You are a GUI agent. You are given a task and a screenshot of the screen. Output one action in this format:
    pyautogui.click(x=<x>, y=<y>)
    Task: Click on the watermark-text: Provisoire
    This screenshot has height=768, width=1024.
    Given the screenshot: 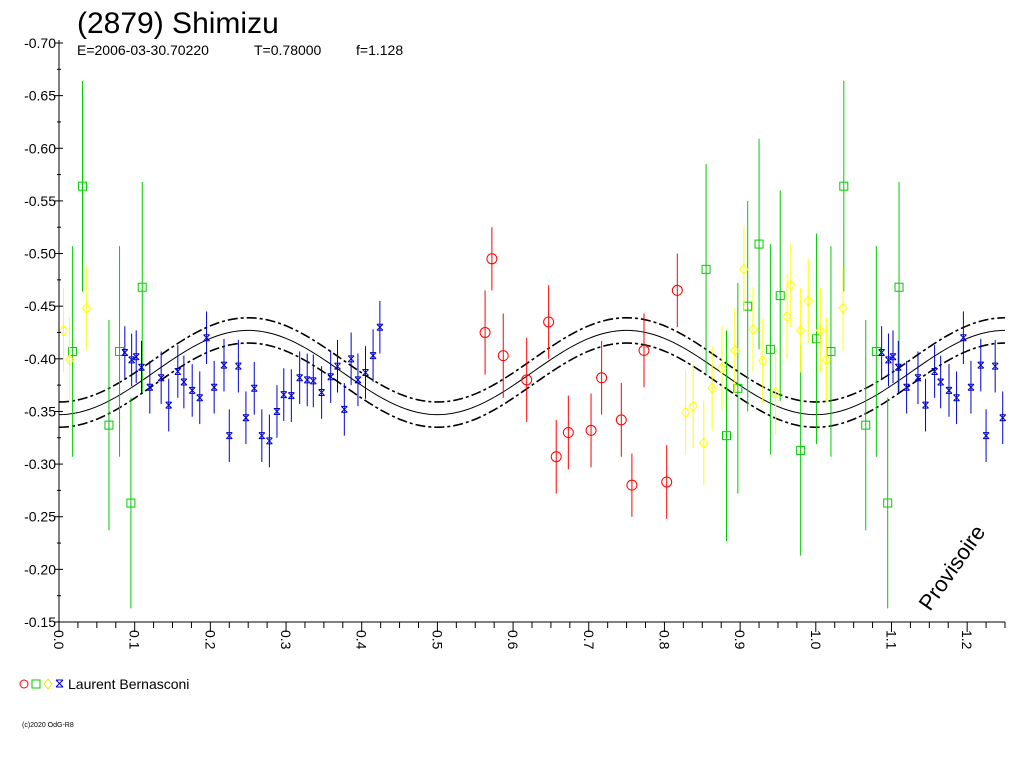 What is the action you would take?
    pyautogui.click(x=952, y=567)
    